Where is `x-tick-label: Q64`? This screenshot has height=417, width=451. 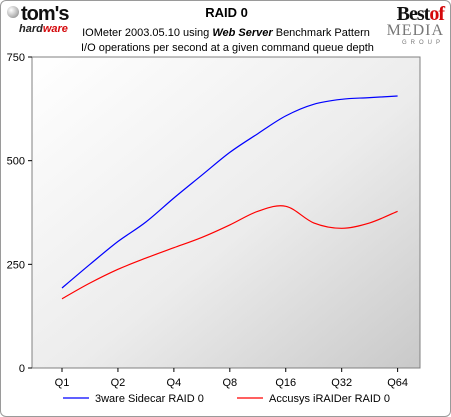
x-tick-label: Q64 is located at coordinates (397, 383).